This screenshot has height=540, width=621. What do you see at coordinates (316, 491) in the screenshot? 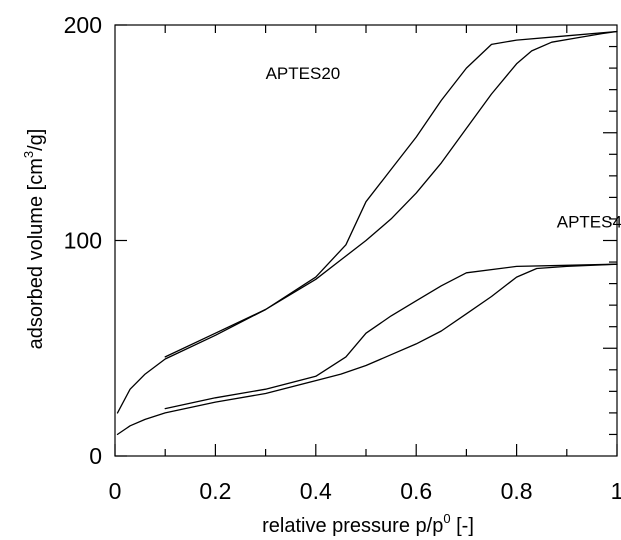
I see `x-tick-label: 0.4` at bounding box center [316, 491].